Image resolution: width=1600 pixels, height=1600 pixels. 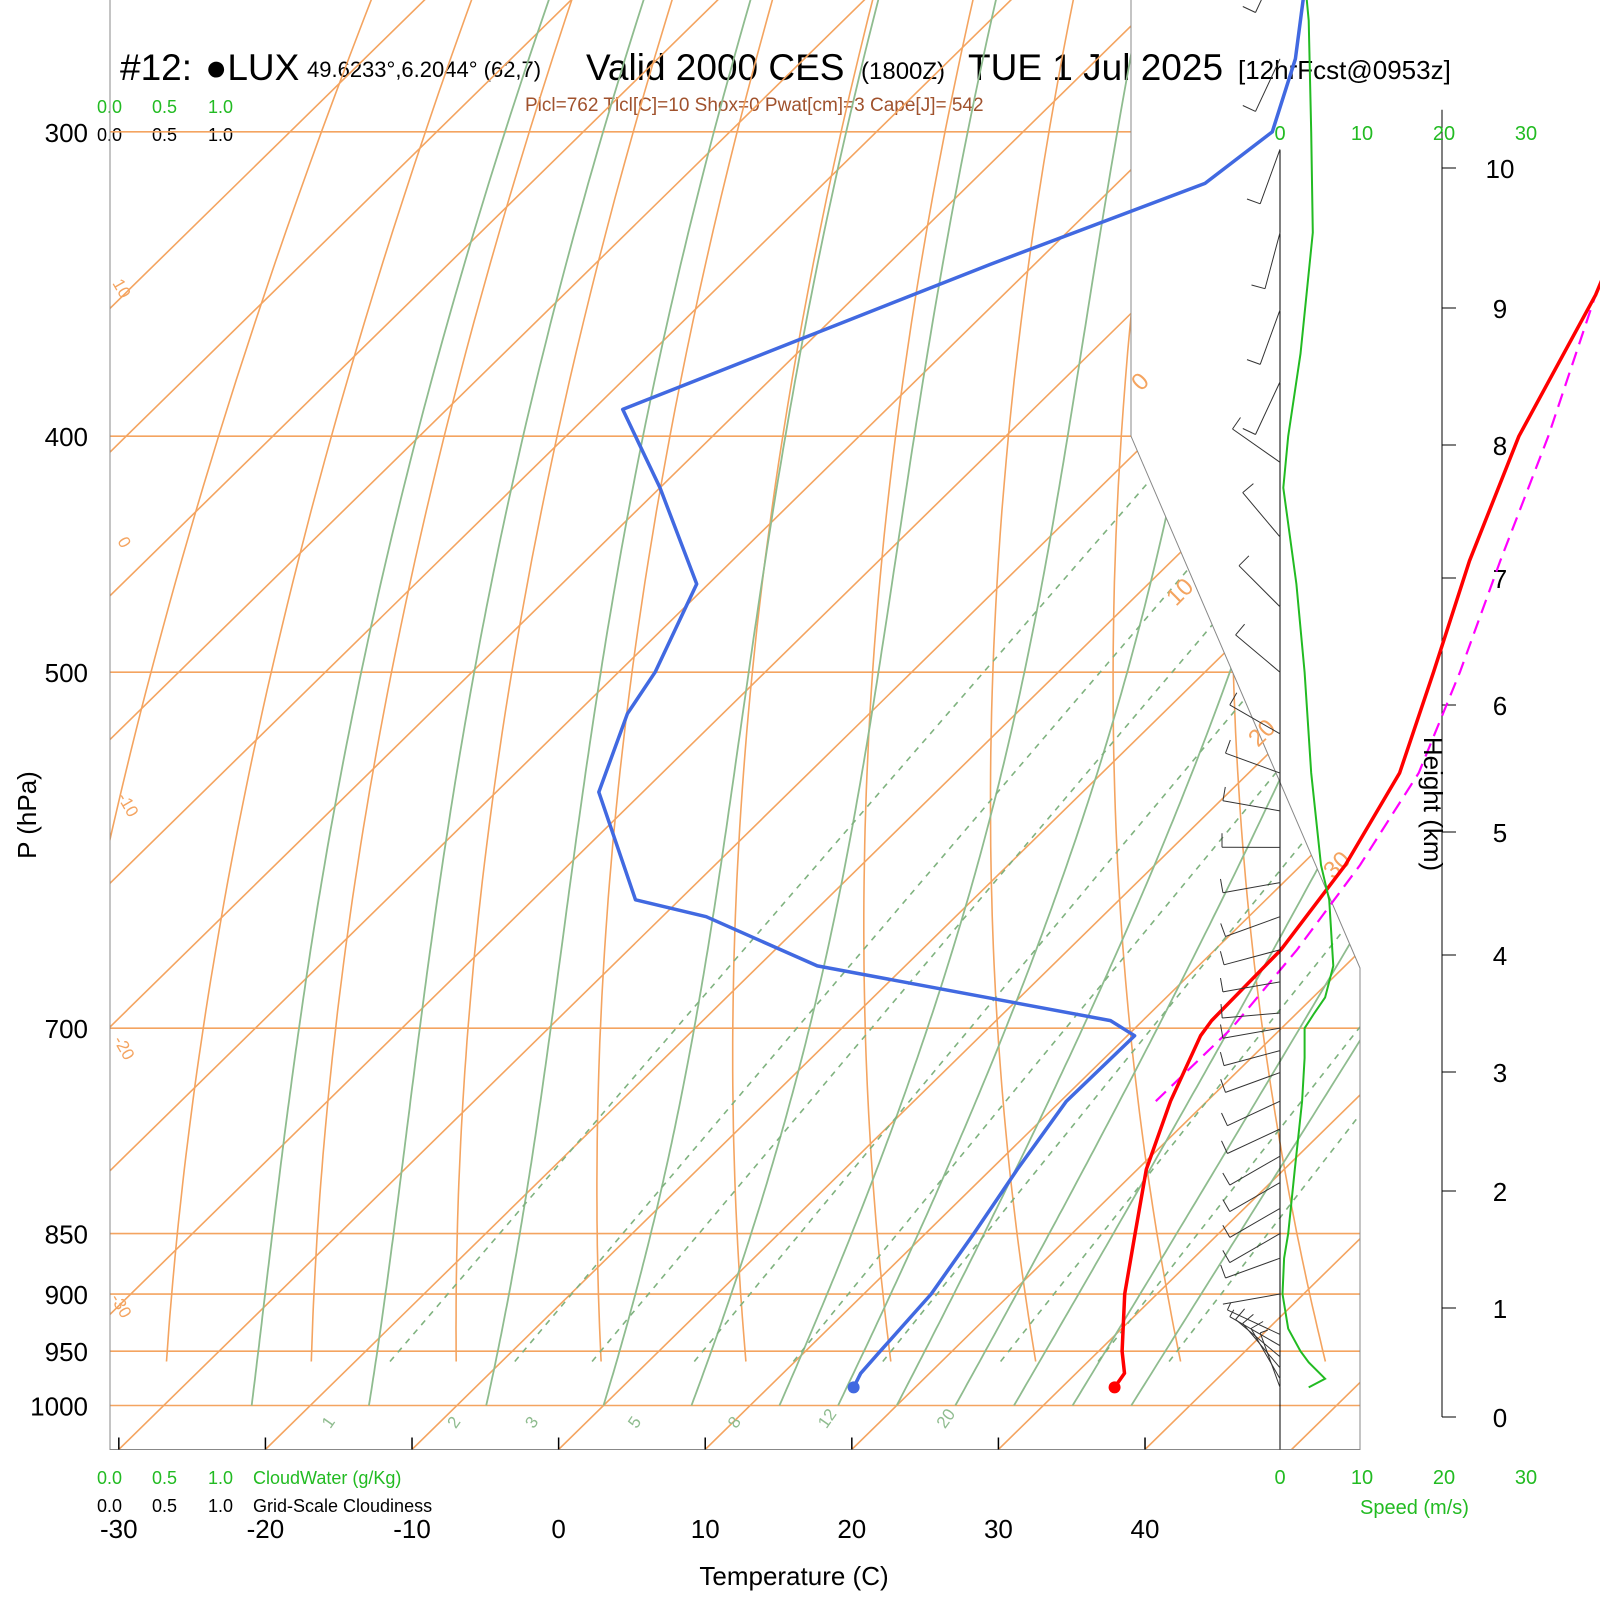 What do you see at coordinates (165, 121) in the screenshot?
I see `cloudwater-scale-top: 0.0 0.5 1.0 0.0 0.5 1.0` at bounding box center [165, 121].